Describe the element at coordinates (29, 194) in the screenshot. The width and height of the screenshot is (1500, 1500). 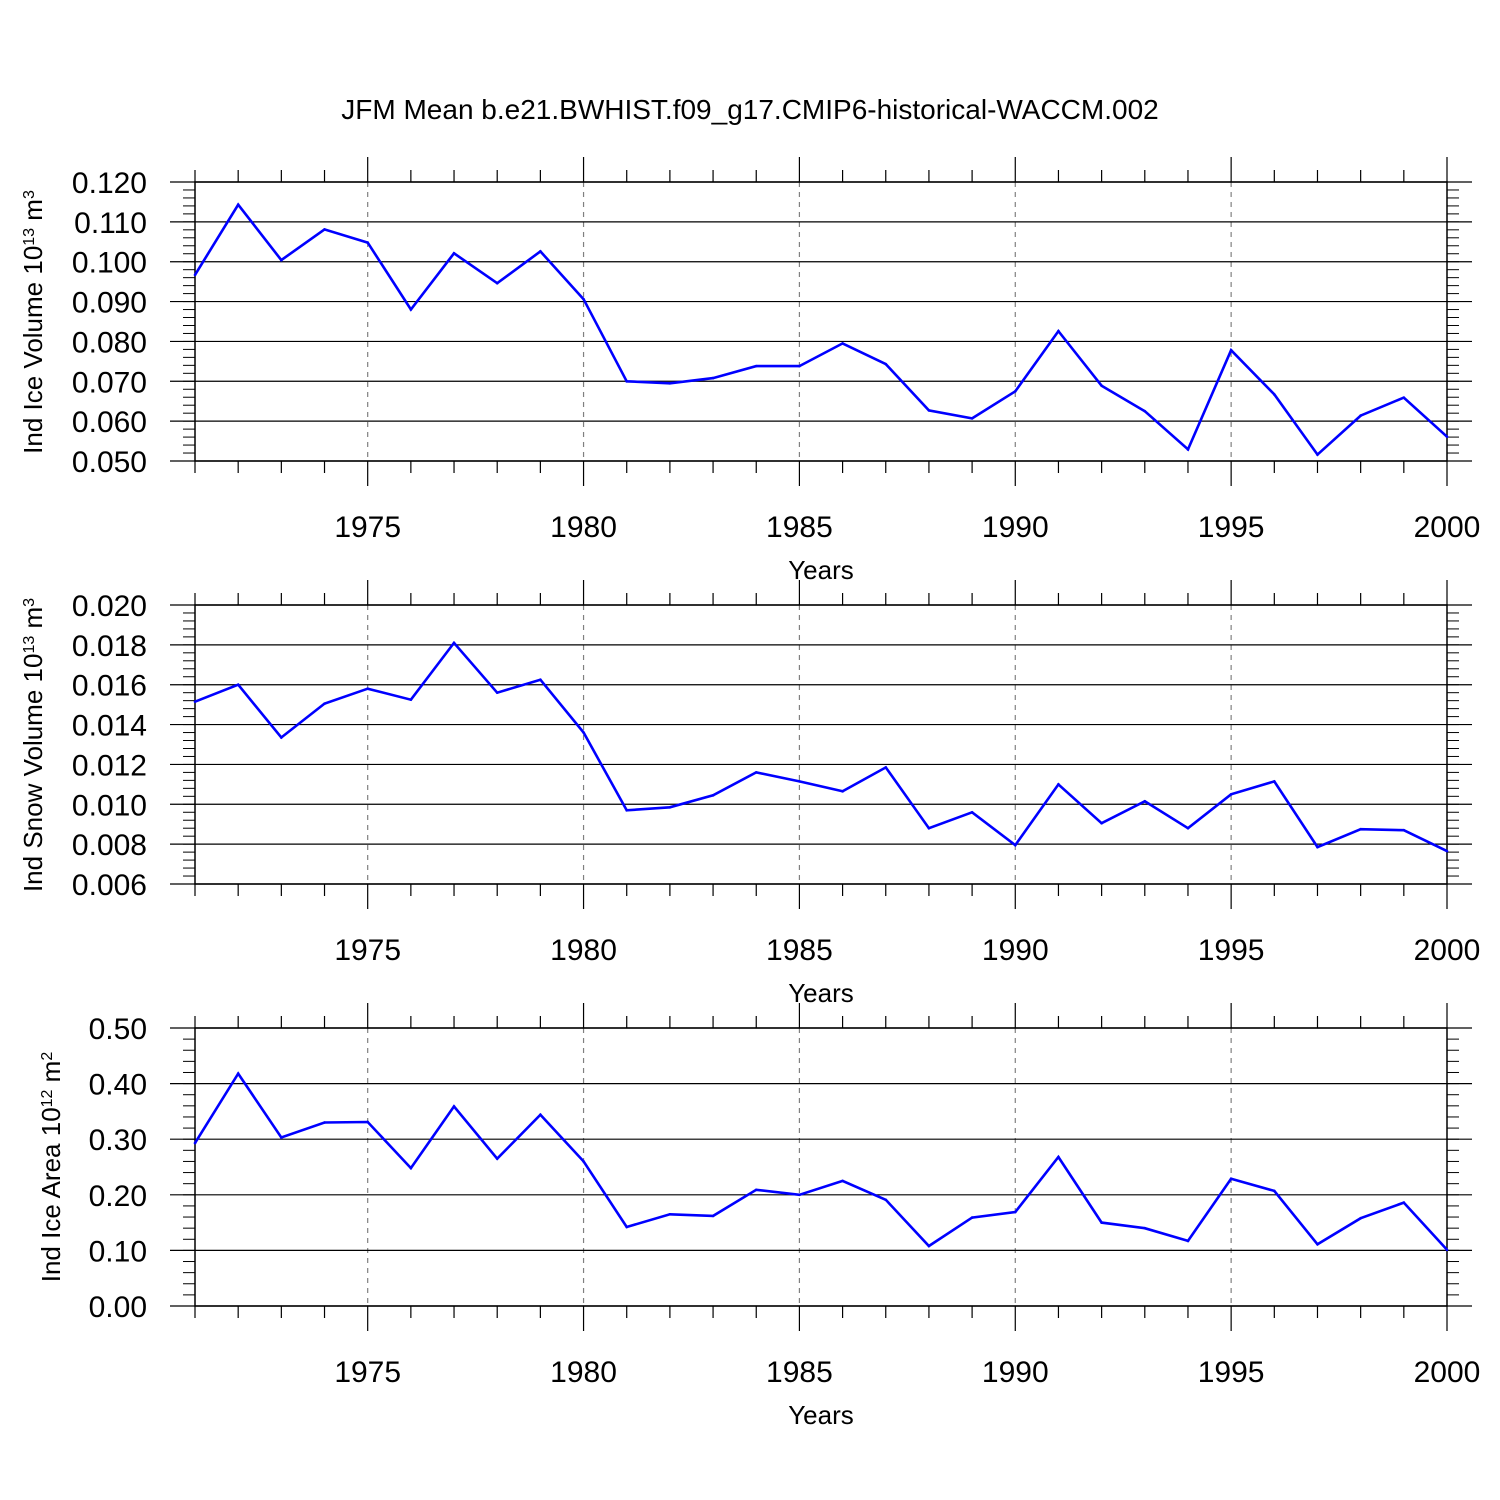
I see `y-axis-label-superscript: 3` at that location.